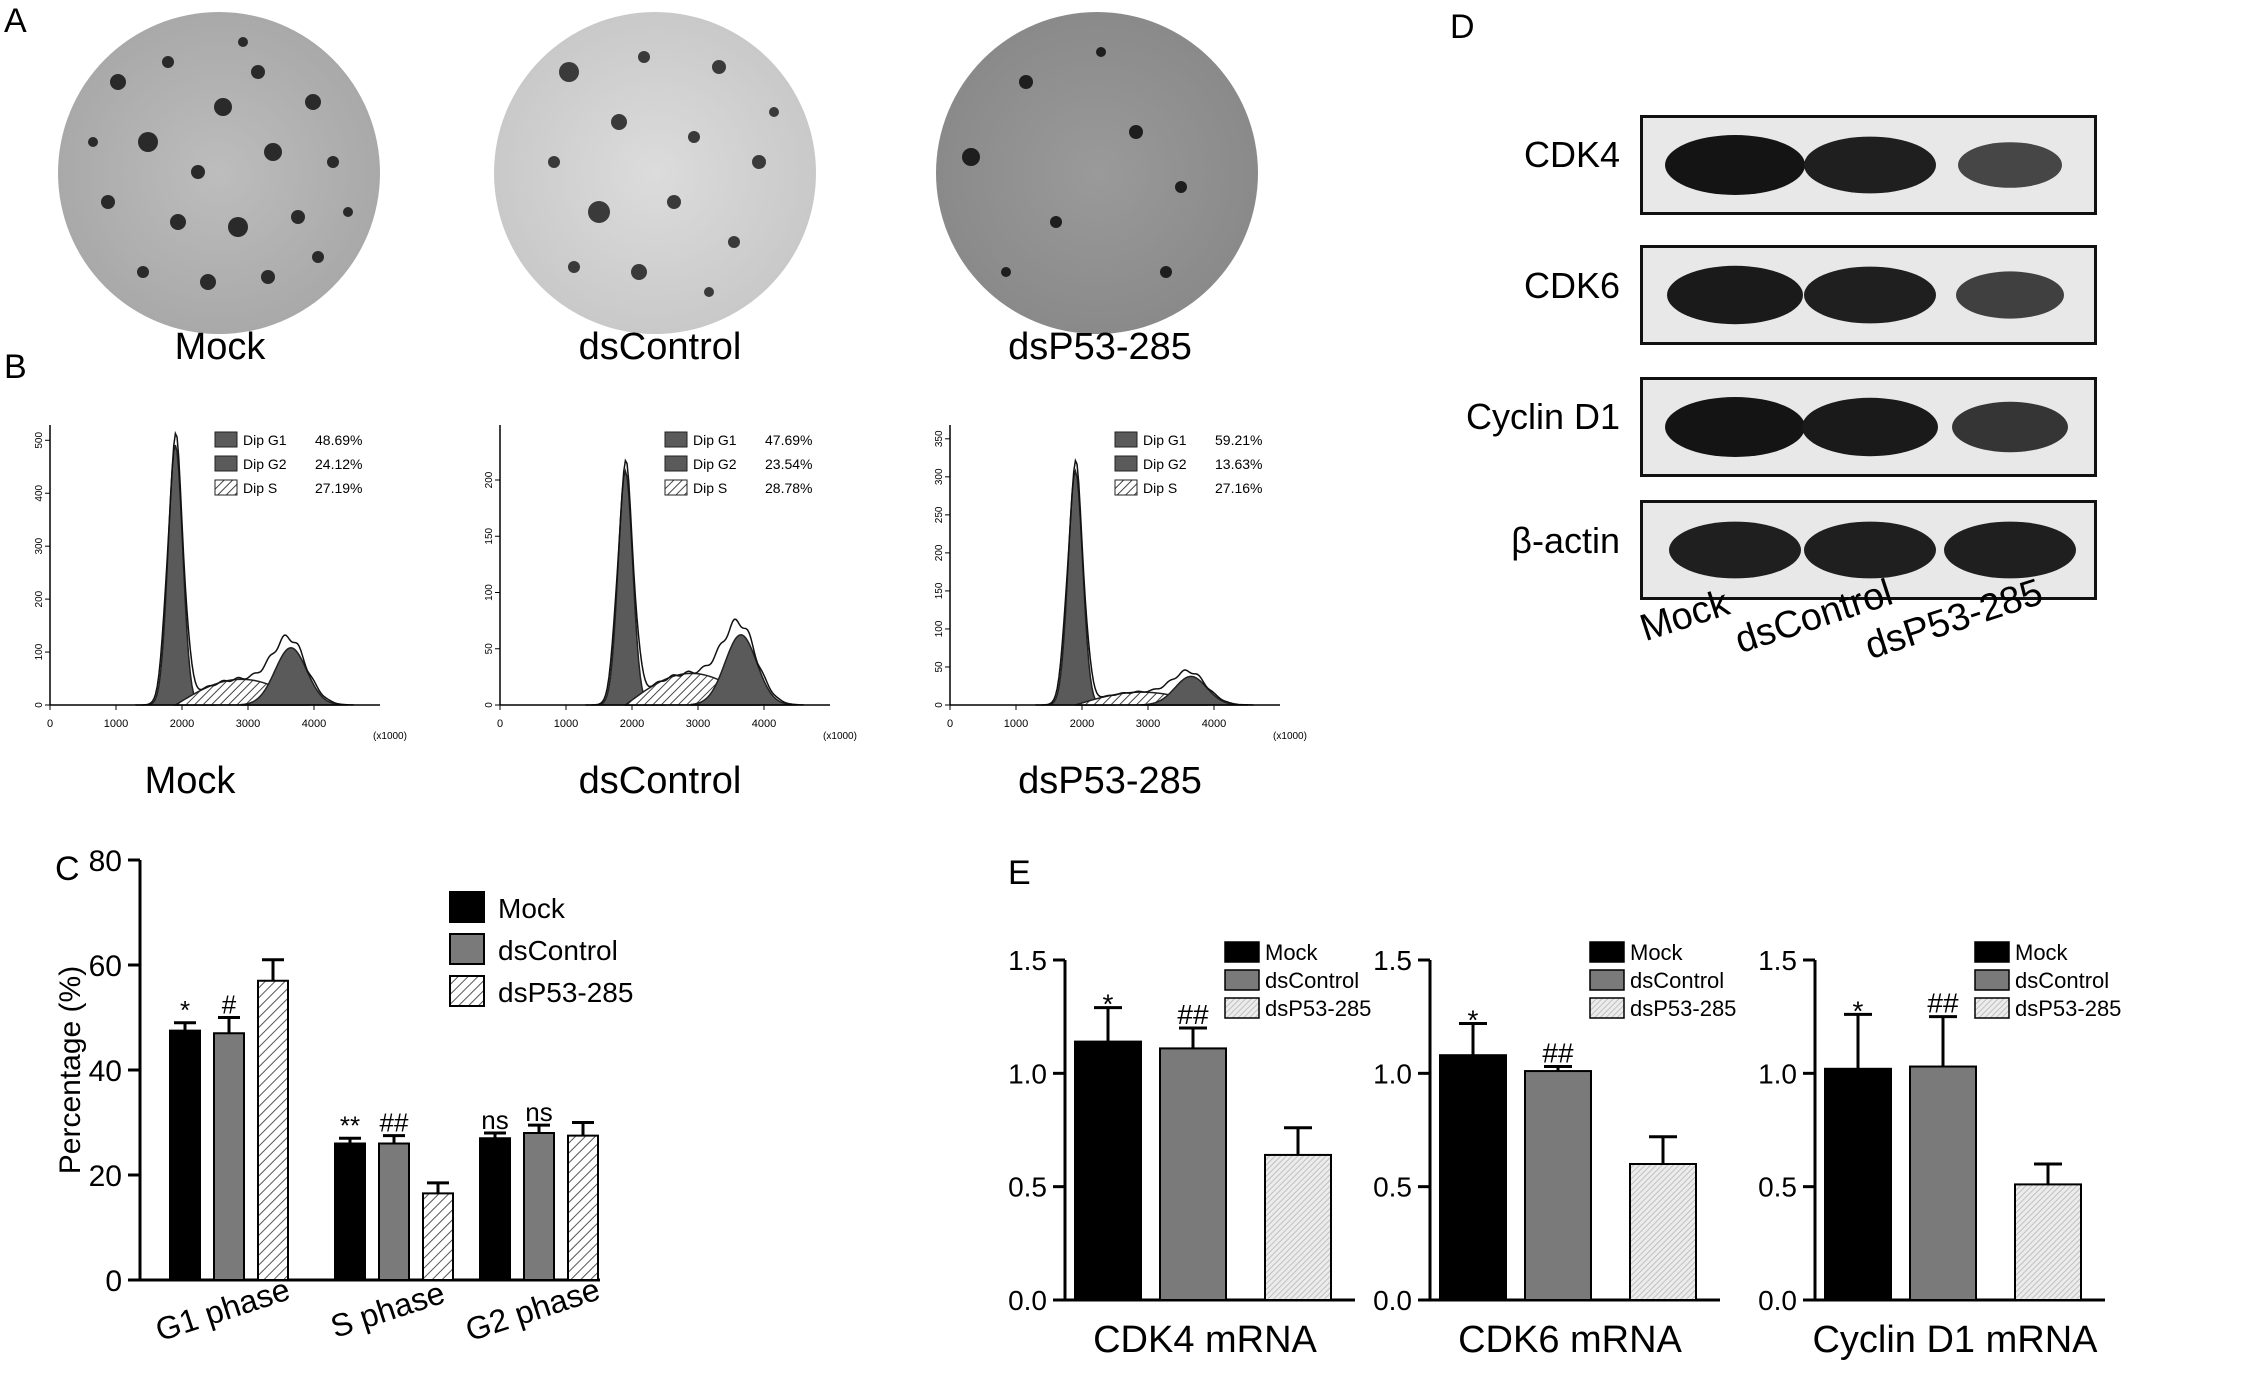 This screenshot has width=2244, height=1385. Describe the element at coordinates (338, 488) in the screenshot. I see `legend-value-0-2: 27.19%` at that location.